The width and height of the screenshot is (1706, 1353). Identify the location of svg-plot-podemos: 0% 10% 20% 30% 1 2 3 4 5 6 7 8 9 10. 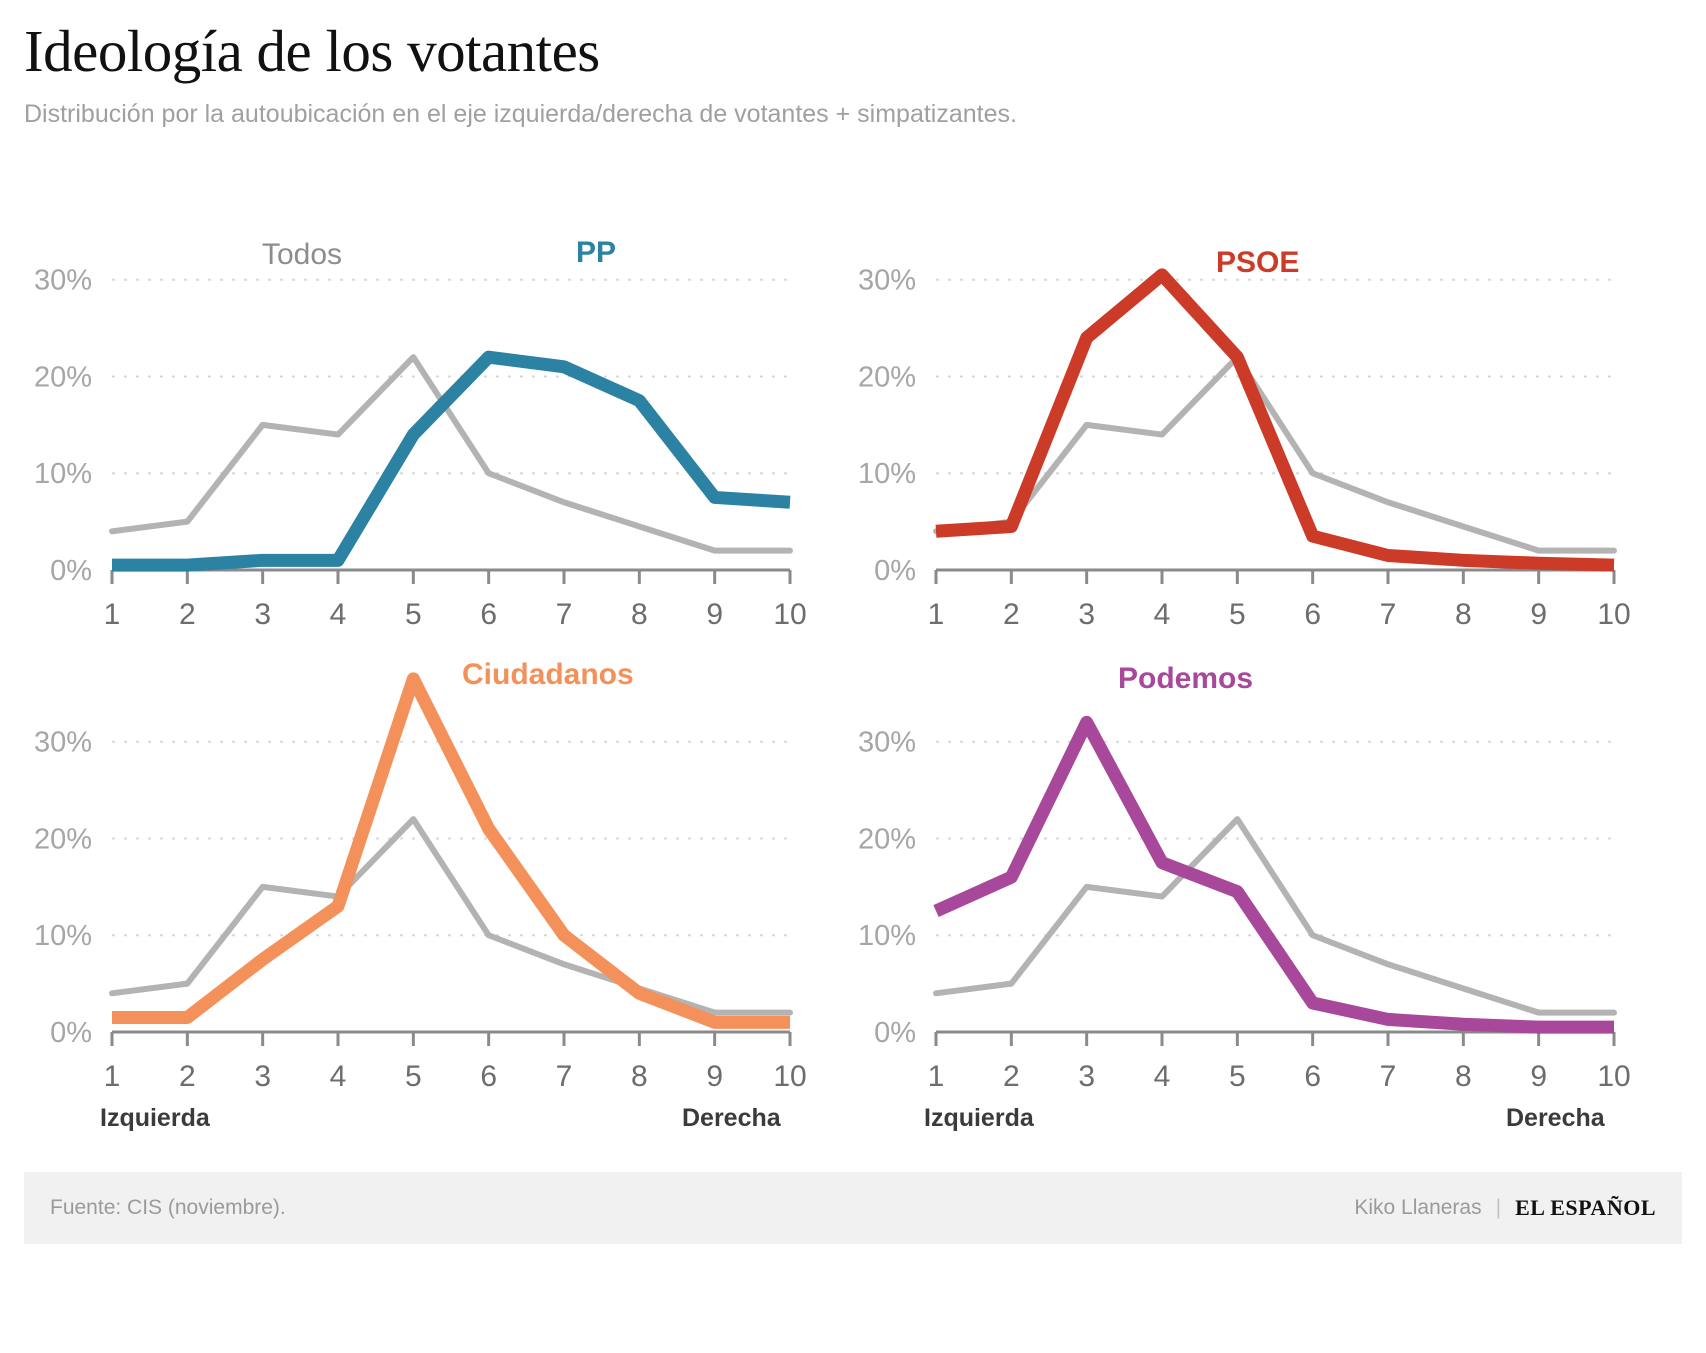
(1244, 904).